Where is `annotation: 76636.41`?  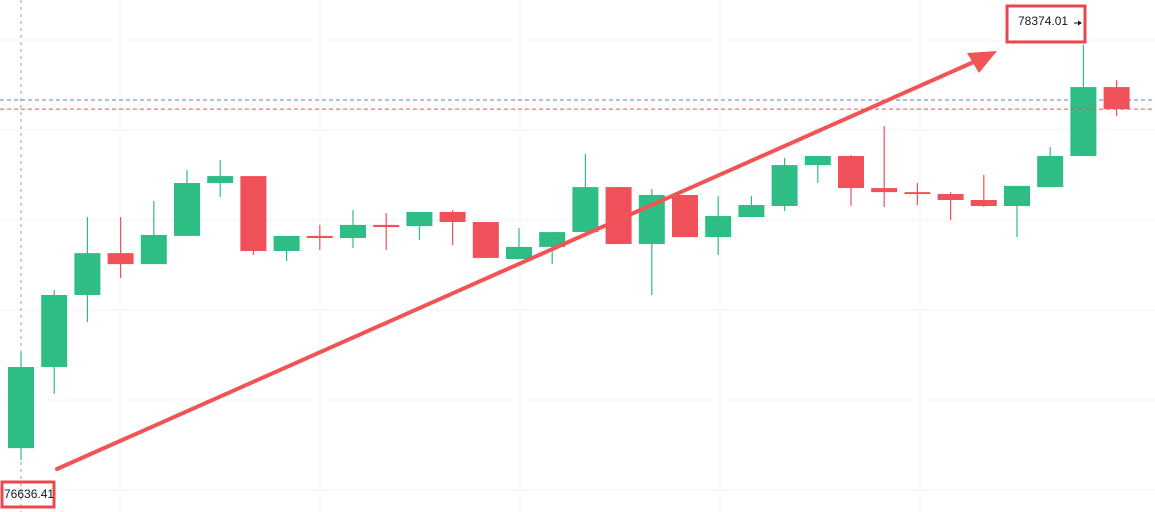 annotation: 76636.41 is located at coordinates (29, 494).